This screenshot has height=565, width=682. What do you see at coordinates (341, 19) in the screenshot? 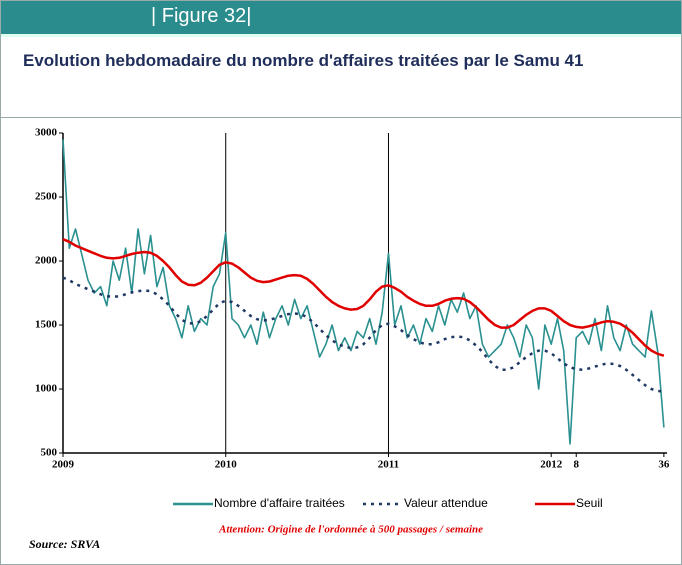
I see `header-bar: | Figure 32|` at bounding box center [341, 19].